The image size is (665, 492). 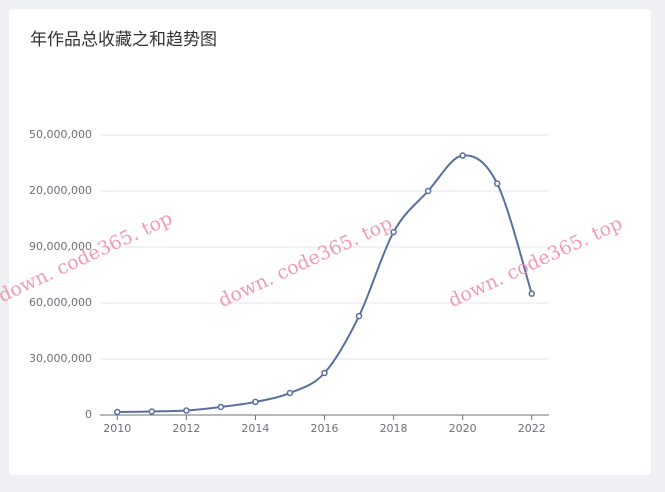 What do you see at coordinates (186, 428) in the screenshot?
I see `x-tick-label: 2012` at bounding box center [186, 428].